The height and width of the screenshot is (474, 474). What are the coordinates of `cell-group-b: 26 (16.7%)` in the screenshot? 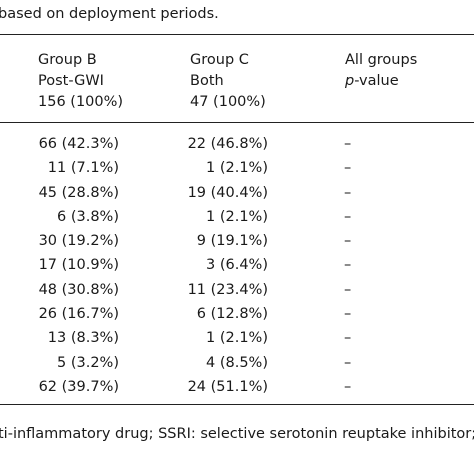 It's located at (78, 314).